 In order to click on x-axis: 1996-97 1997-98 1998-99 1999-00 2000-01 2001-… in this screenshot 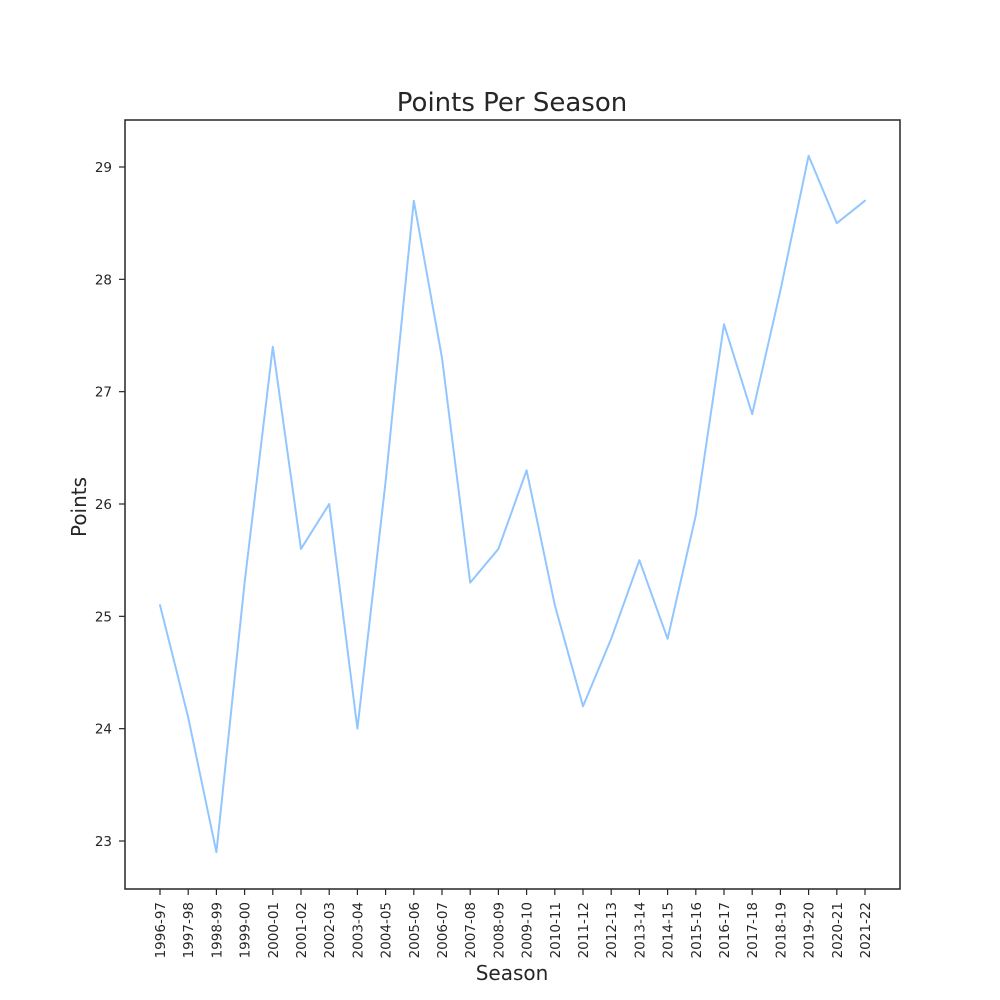, I will do `click(513, 923)`.